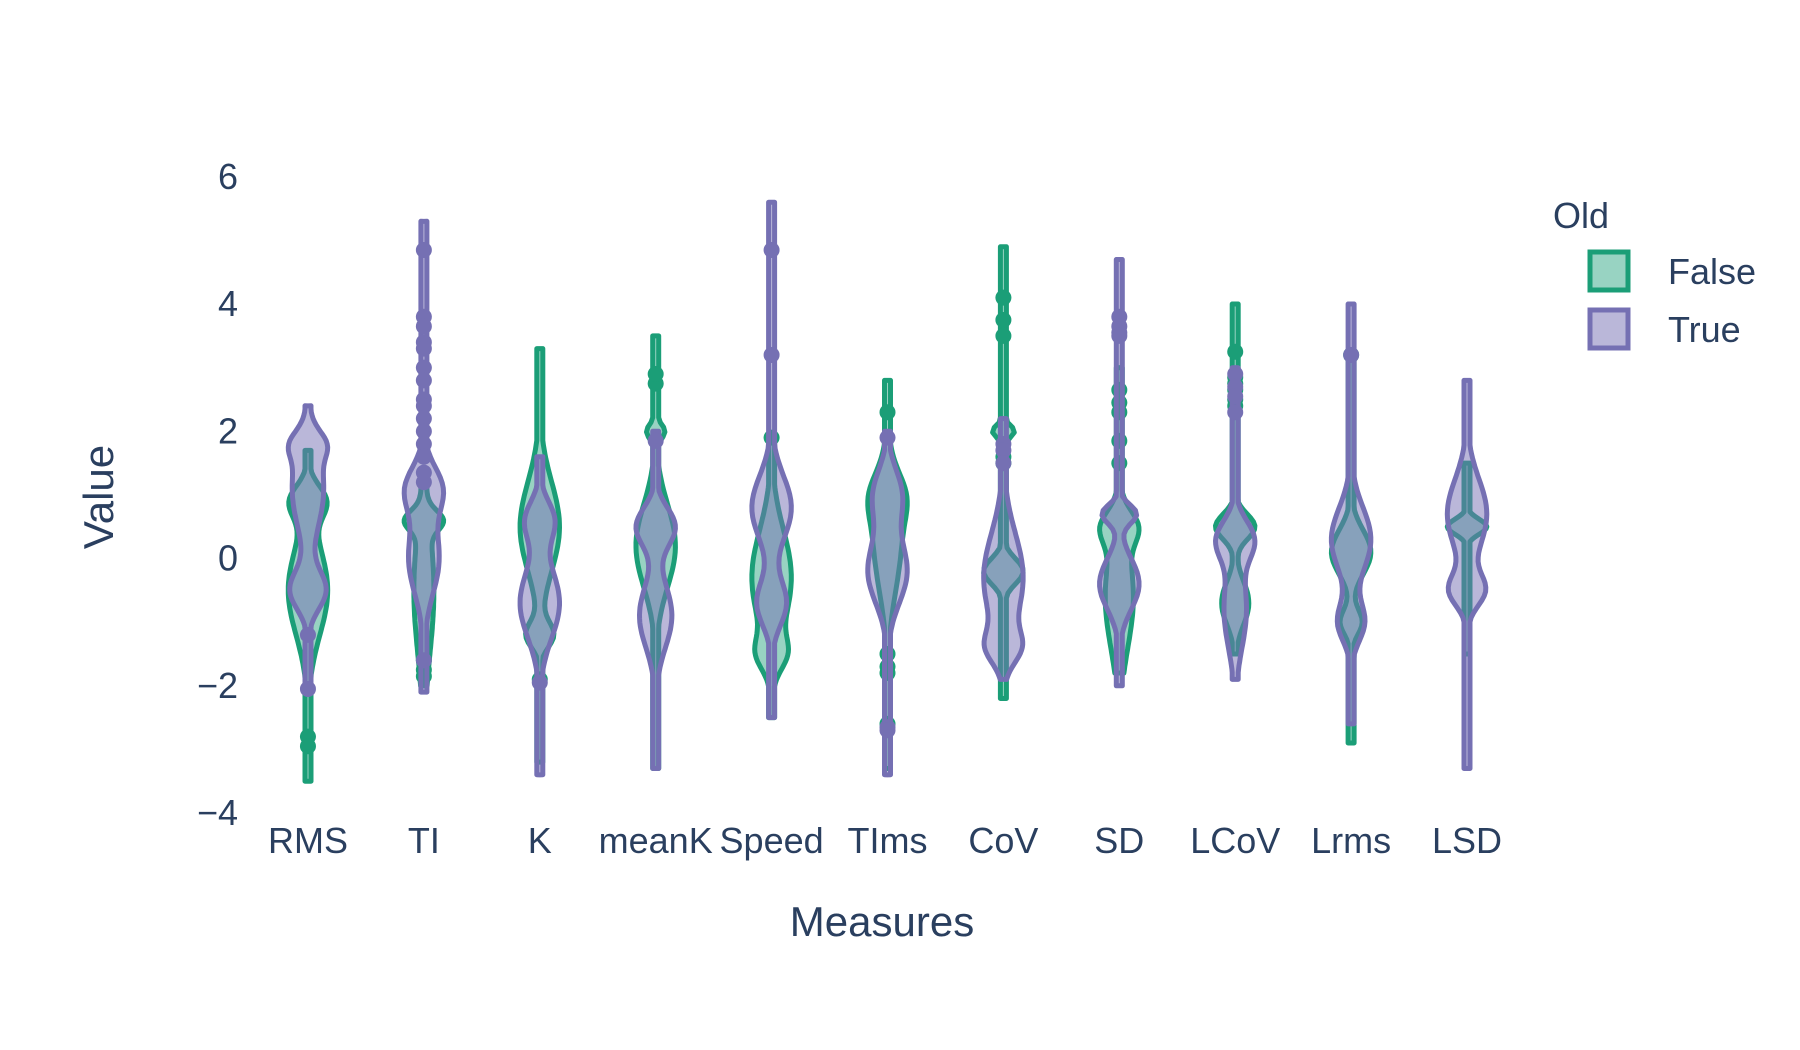  What do you see at coordinates (217, 812) in the screenshot?
I see `y-tick-label: −4` at bounding box center [217, 812].